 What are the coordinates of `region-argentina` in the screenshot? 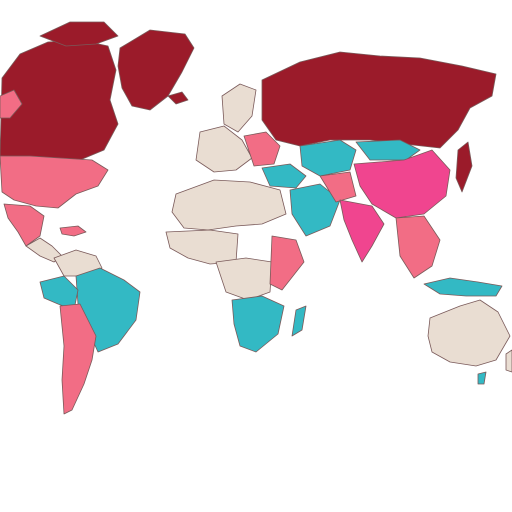 It's located at (78, 359).